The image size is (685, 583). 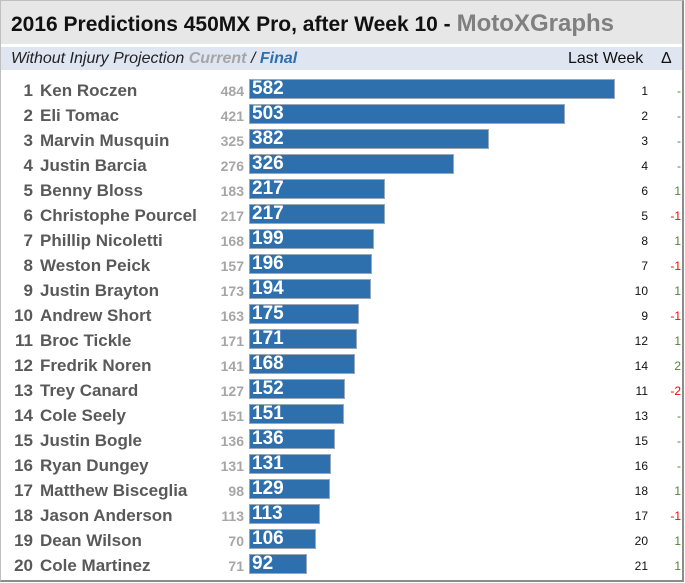 I want to click on rider-name: Andrew Short, so click(x=96, y=315).